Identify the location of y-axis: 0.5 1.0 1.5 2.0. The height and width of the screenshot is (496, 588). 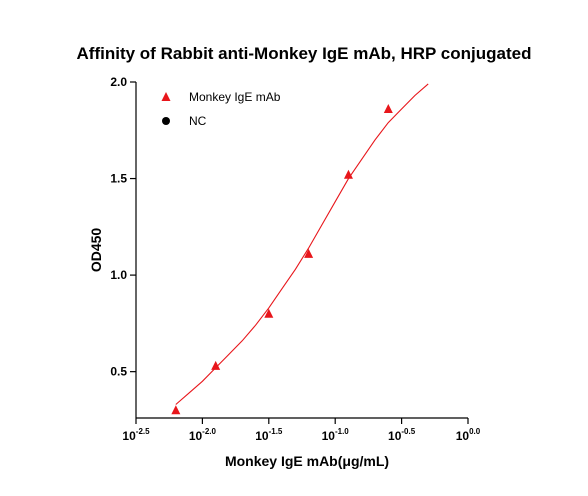
(123, 246).